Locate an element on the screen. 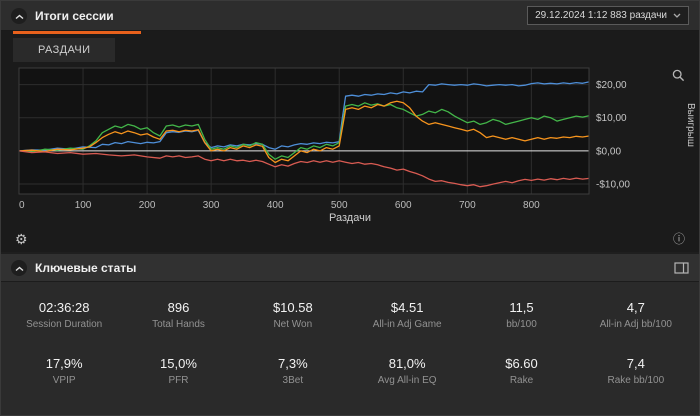 This screenshot has height=416, width=700. stat-total-hands: 896 Total Hands is located at coordinates (178, 315).